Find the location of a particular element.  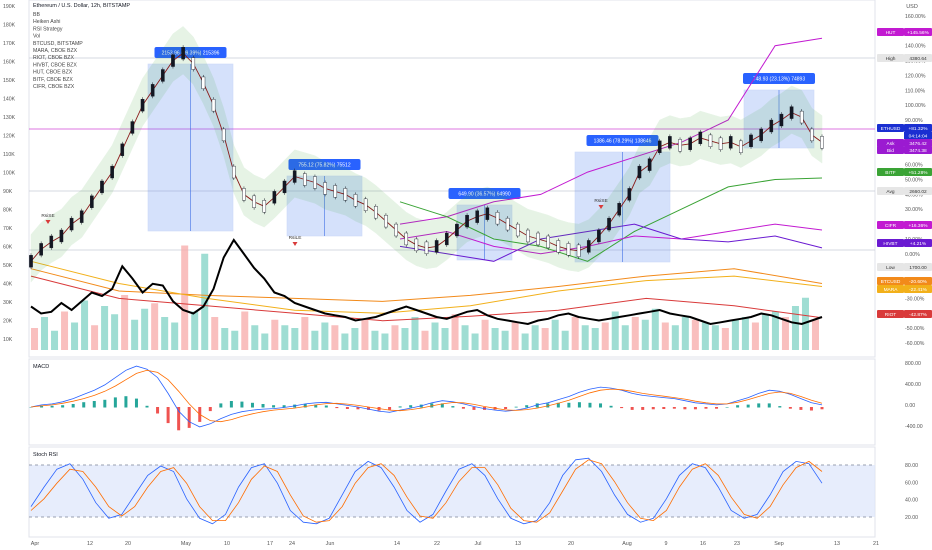

x-axis-tick: 23 is located at coordinates (737, 544).